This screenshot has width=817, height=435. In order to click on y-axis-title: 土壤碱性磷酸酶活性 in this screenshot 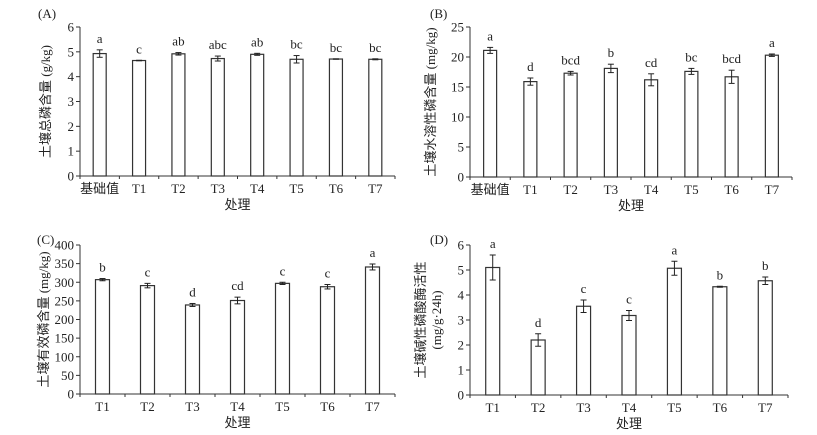, I will do `click(420, 319)`.